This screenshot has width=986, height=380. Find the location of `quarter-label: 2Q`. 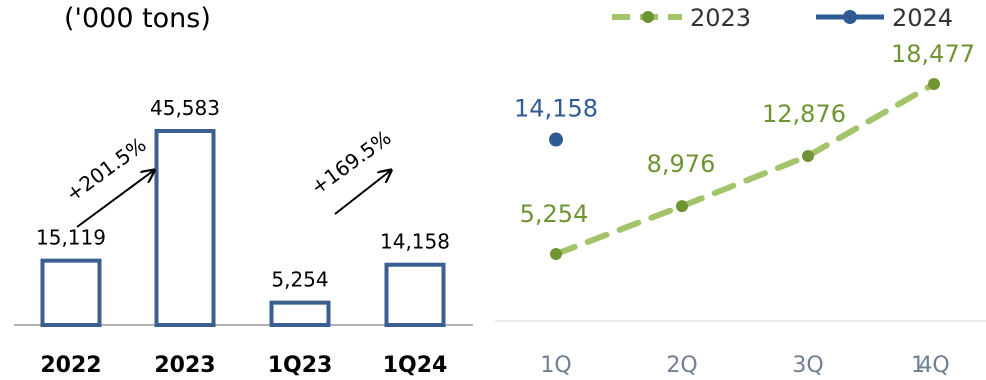

quarter-label: 2Q is located at coordinates (681, 365).